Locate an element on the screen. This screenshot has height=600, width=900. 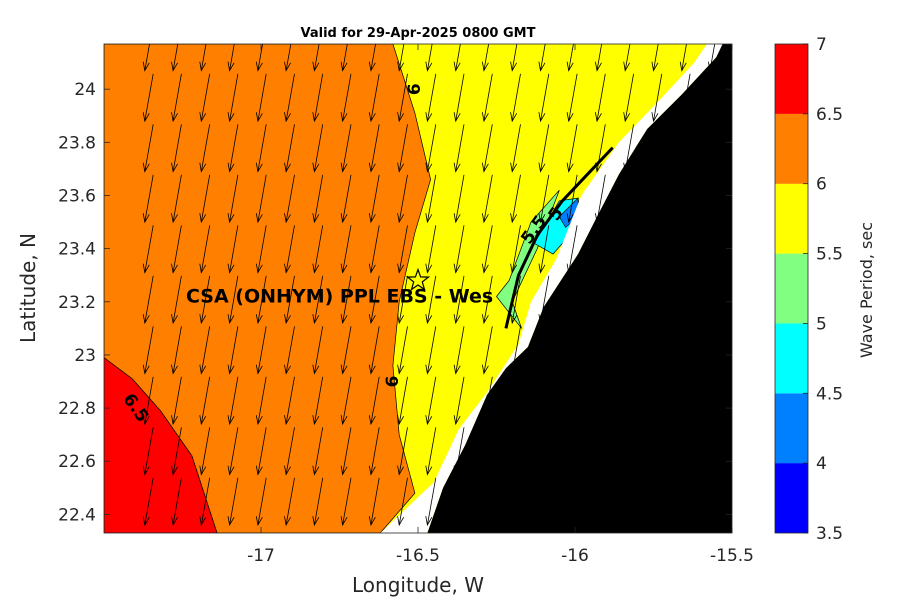
y-tick-label: 23.6 is located at coordinates (77, 196).